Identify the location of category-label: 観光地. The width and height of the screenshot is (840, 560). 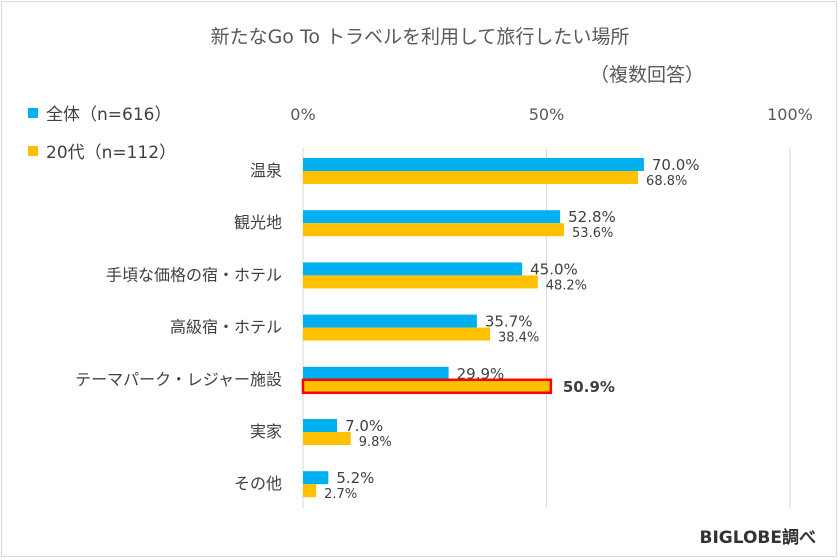
(258, 222).